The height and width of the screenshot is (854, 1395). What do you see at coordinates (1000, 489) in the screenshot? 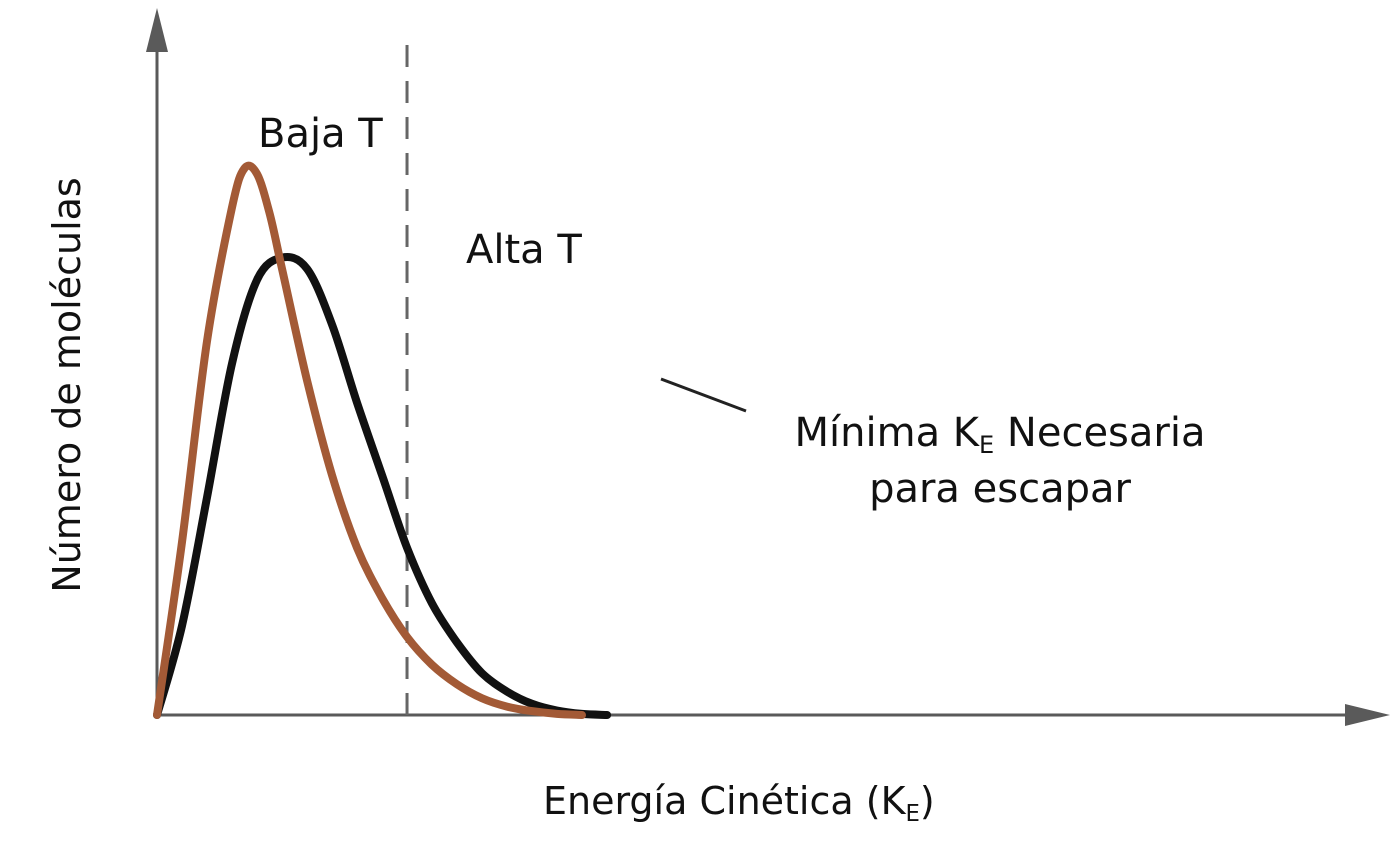
I see `annotation-line-2: para escapar` at bounding box center [1000, 489].